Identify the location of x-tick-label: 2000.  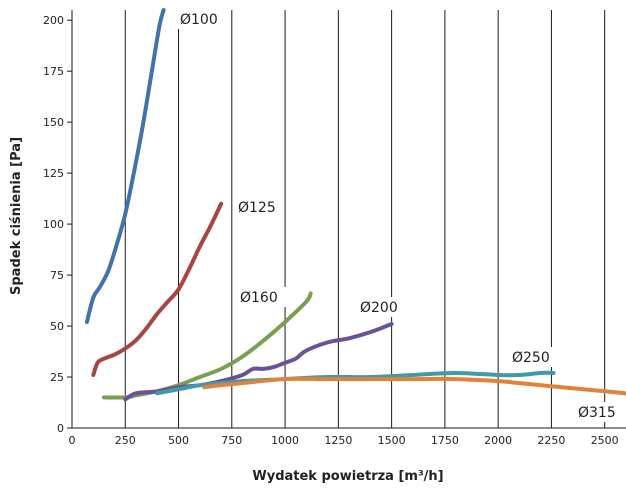
(498, 440).